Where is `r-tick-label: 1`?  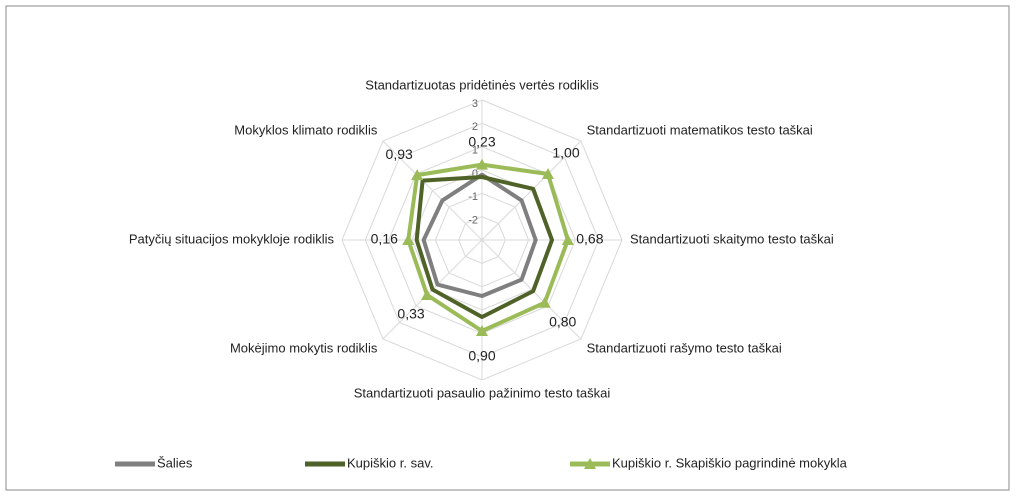
r-tick-label: 1 is located at coordinates (475, 151).